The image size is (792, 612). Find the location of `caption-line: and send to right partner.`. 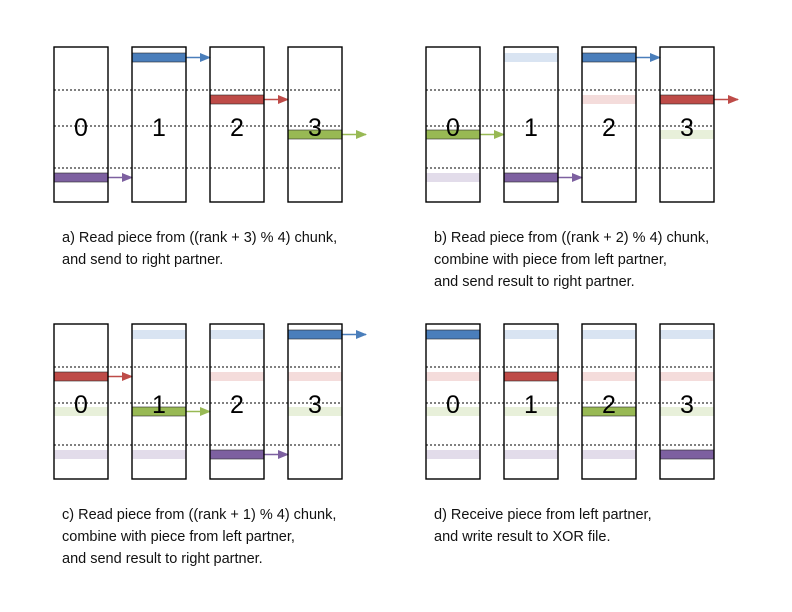

caption-line: and send to right partner. is located at coordinates (143, 260).